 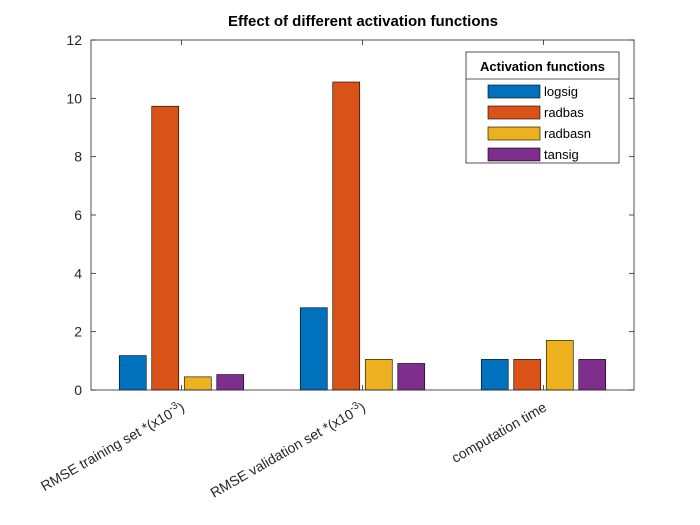 What do you see at coordinates (112, 446) in the screenshot?
I see `x-category-label: RMSE training set *(x10-3)` at bounding box center [112, 446].